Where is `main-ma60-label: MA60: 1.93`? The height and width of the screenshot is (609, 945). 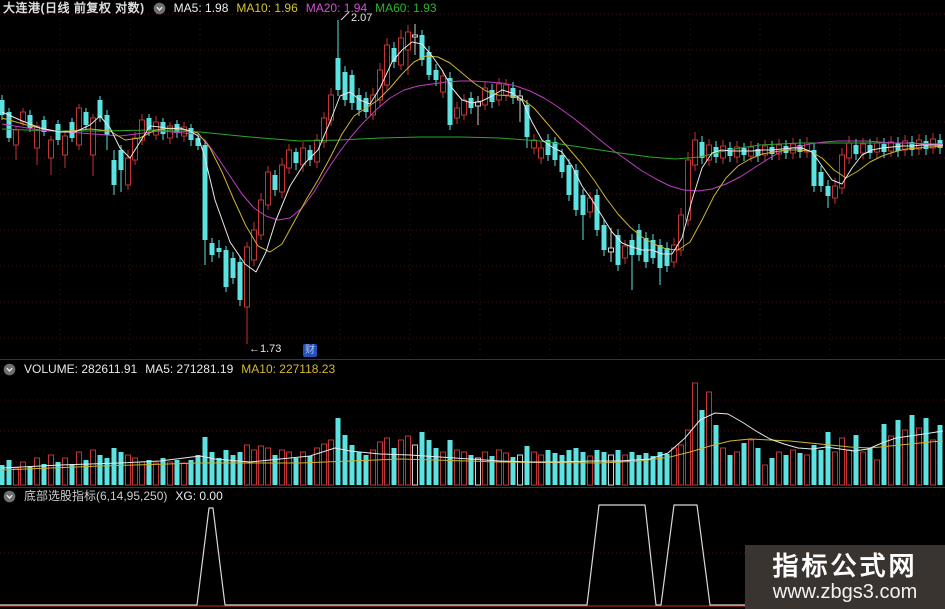 main-ma60-label: MA60: 1.93 is located at coordinates (406, 8).